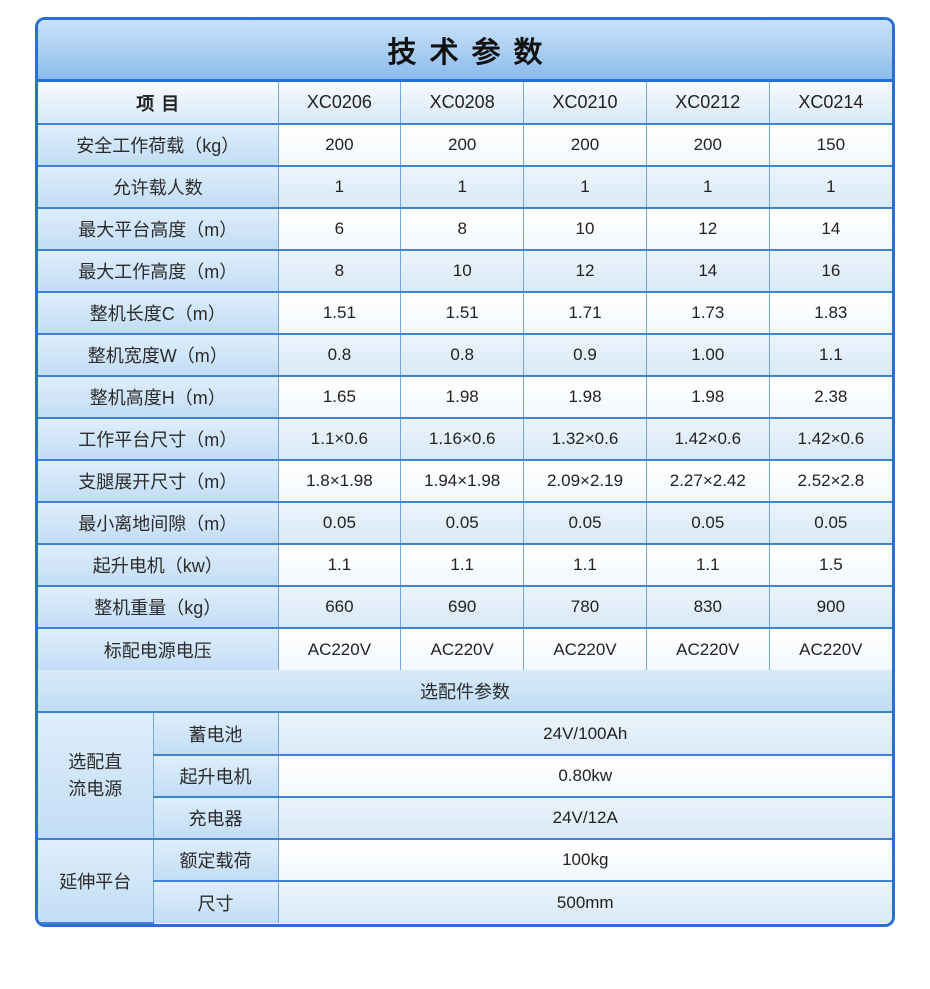 This screenshot has width=930, height=989. I want to click on spec-row-label: 整机宽度W（m）, so click(158, 355).